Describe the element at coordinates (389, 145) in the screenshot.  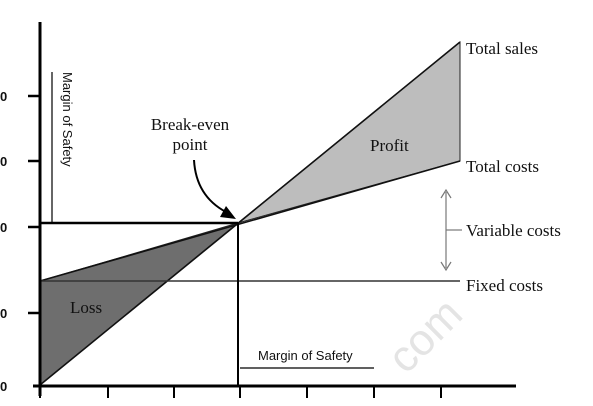
I see `profit-label: Profit` at that location.